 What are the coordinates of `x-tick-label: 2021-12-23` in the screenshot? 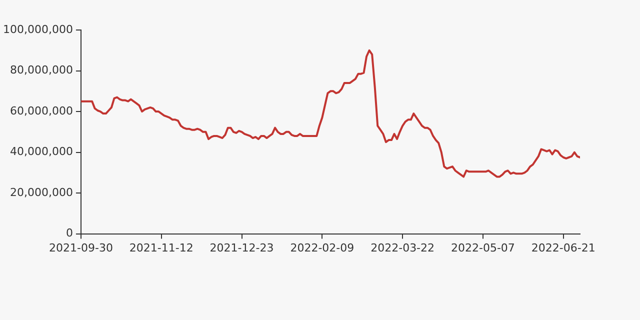 It's located at (242, 247).